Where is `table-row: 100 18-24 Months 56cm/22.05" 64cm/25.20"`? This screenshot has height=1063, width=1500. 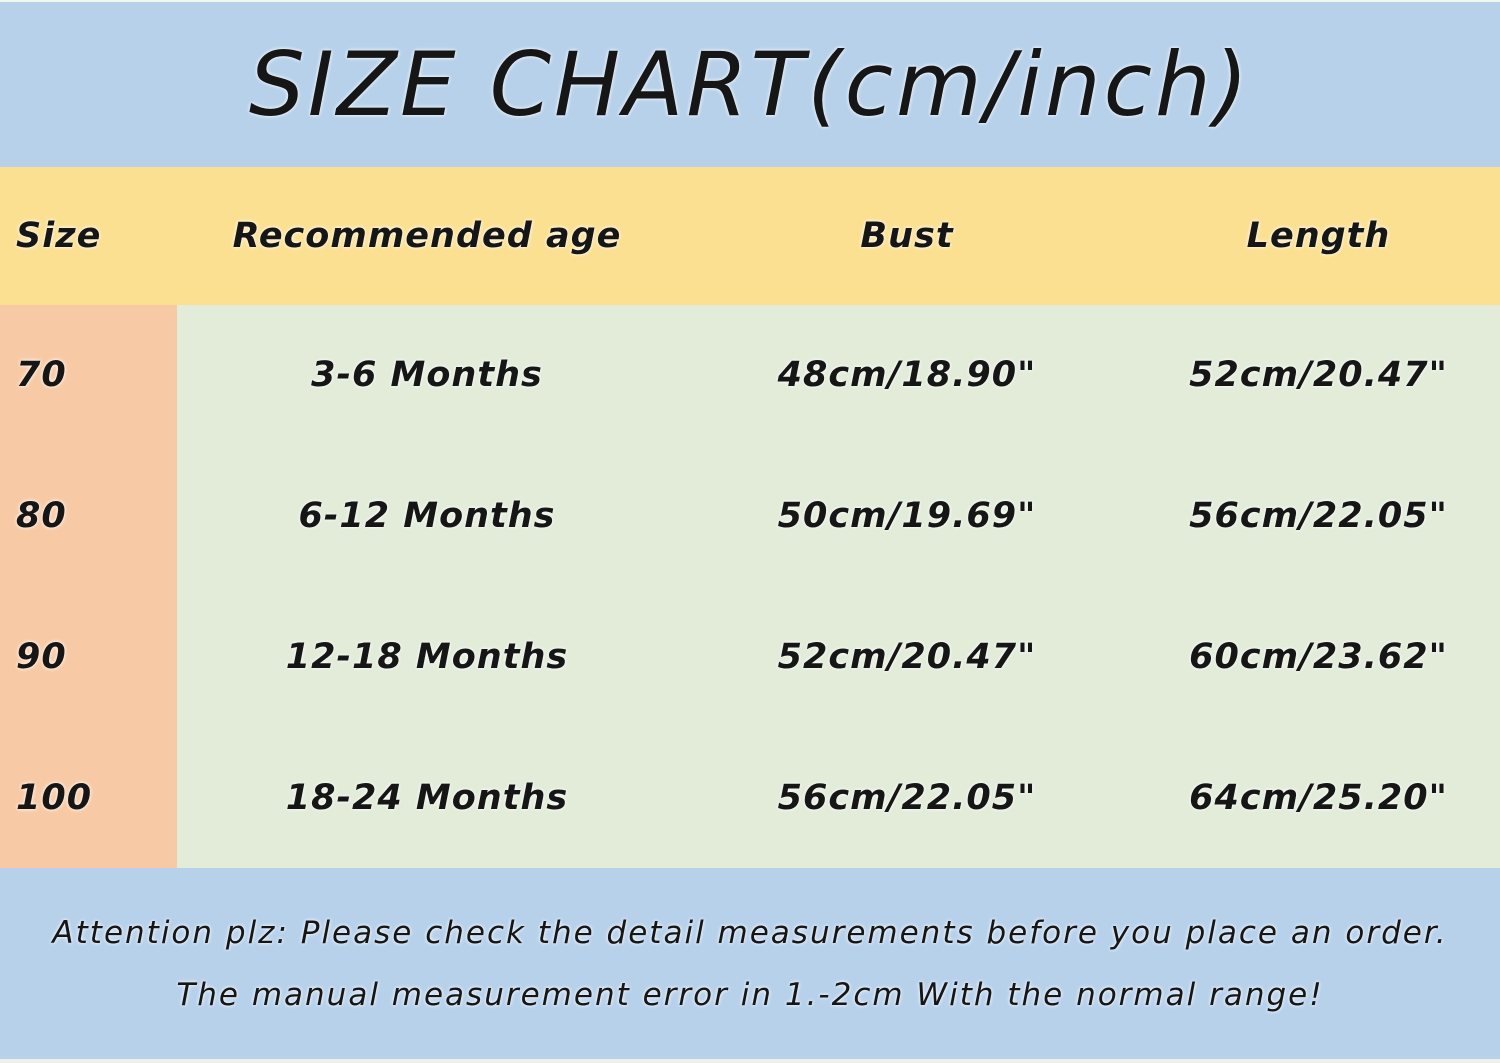
table-row: 100 18-24 Months 56cm/22.05" 64cm/25.20" is located at coordinates (750, 797).